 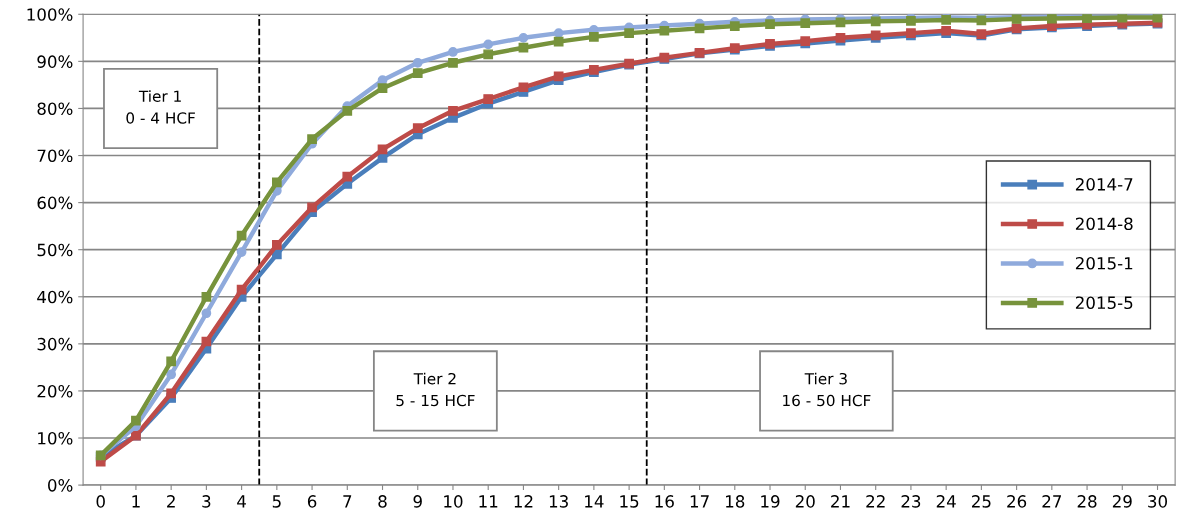 I want to click on x-tick-label: 9, so click(x=417, y=501).